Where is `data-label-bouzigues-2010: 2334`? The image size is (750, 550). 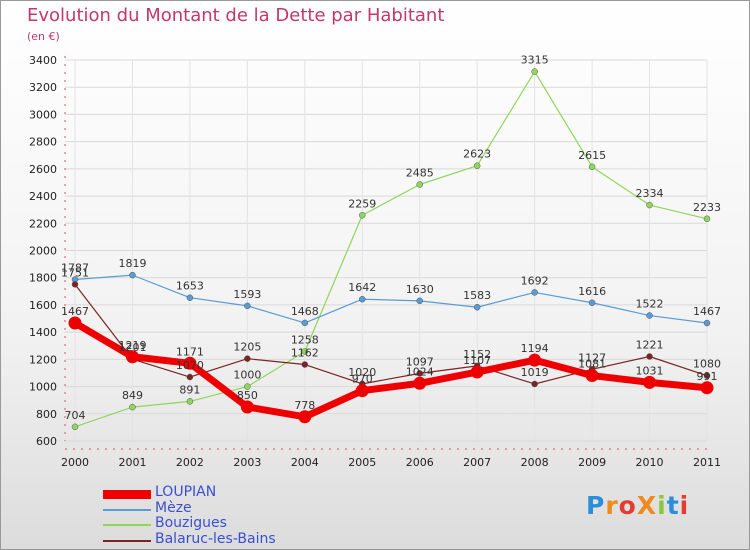
data-label-bouzigues-2010: 2334 is located at coordinates (650, 193).